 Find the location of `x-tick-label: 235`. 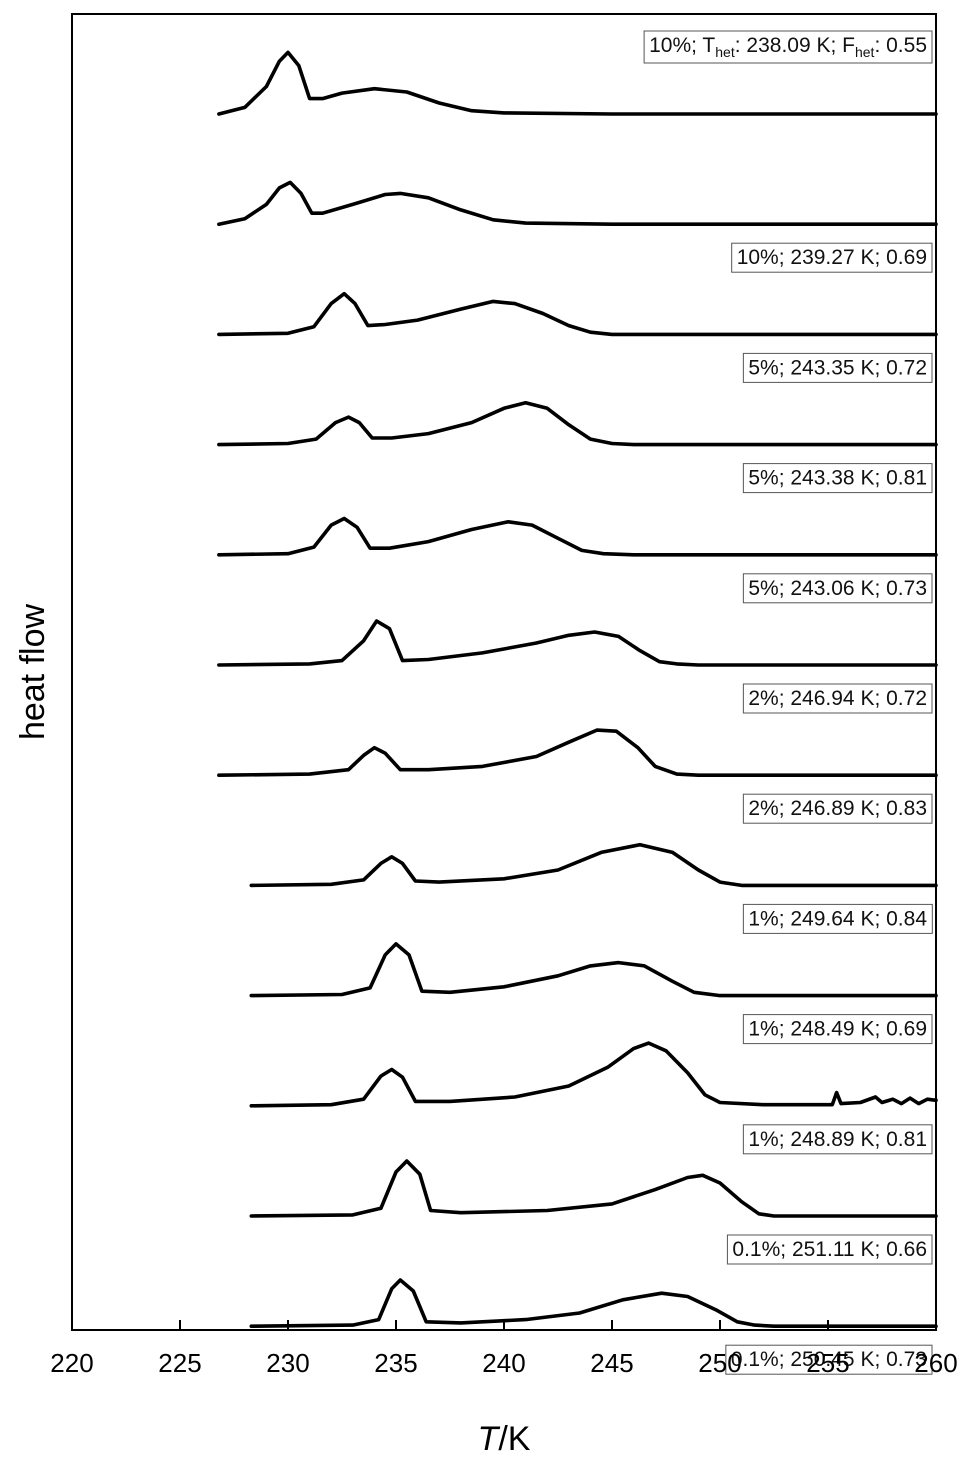

x-tick-label: 235 is located at coordinates (395, 1363).